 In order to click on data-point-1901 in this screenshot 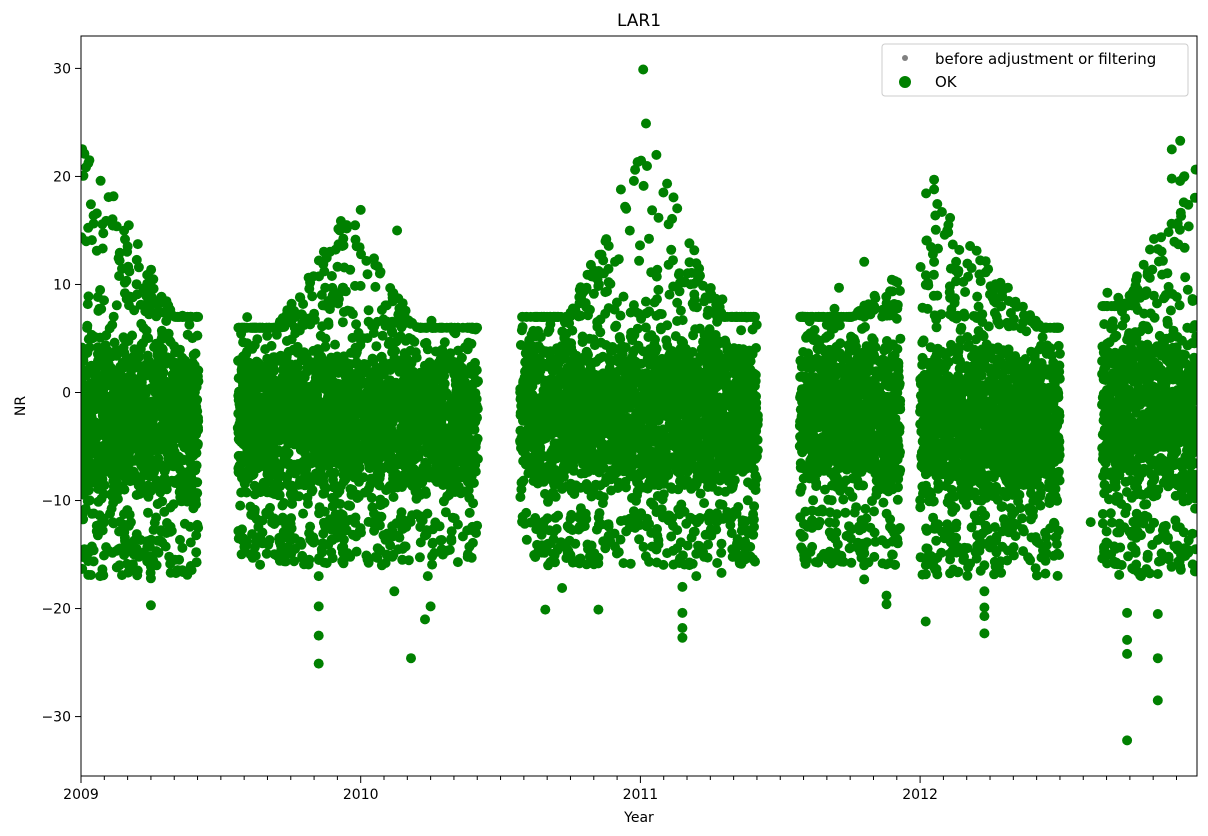, I will do `click(348, 505)`.